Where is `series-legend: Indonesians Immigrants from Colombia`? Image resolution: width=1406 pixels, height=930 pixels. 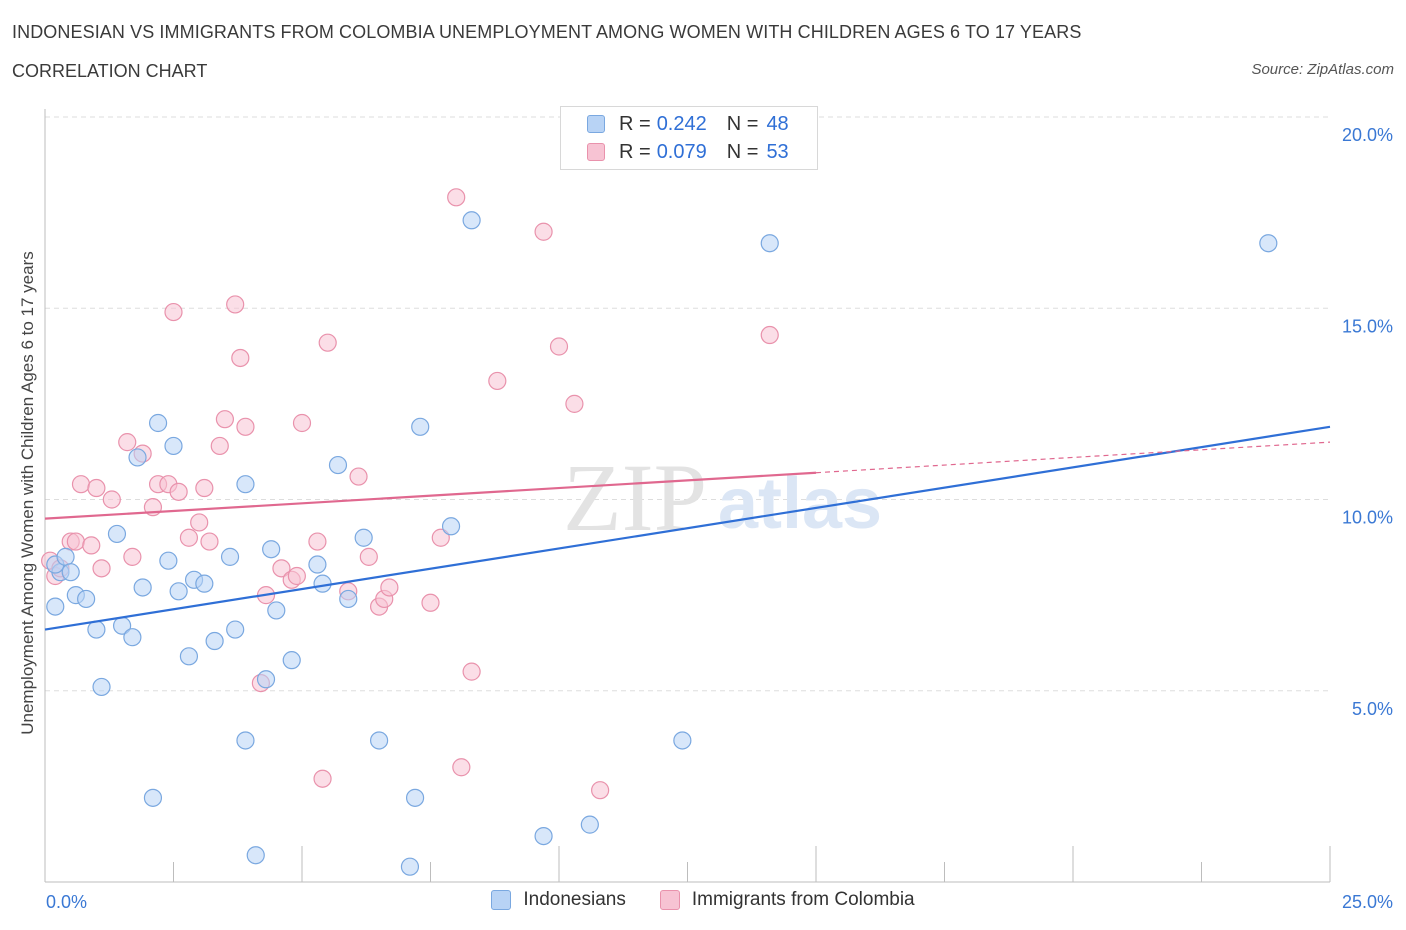
series-legend: Indonesians Immigrants from Colombia is located at coordinates (703, 900).